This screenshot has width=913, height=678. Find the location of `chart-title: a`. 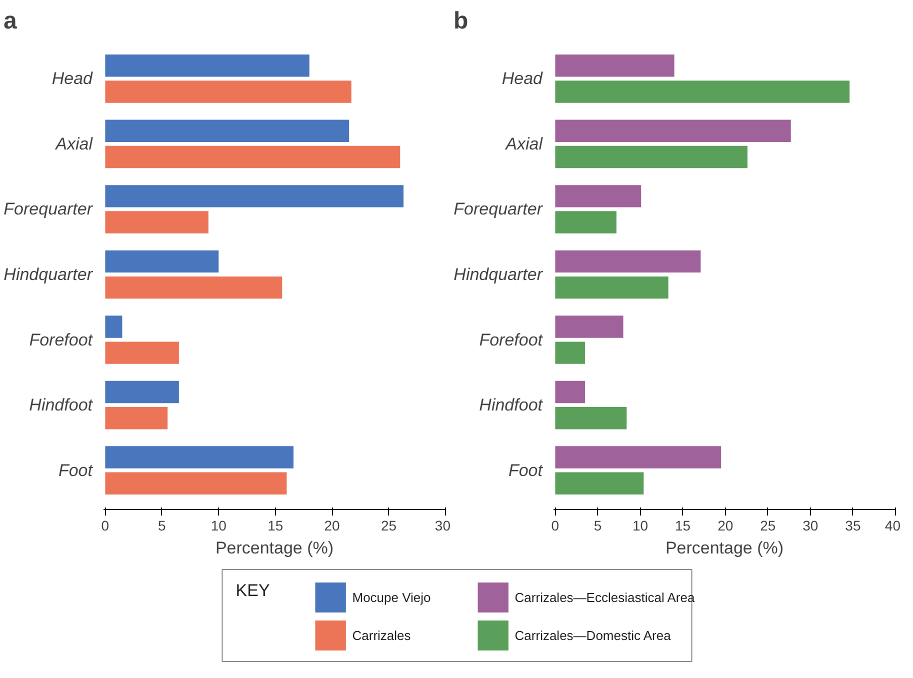

chart-title: a is located at coordinates (11, 21).